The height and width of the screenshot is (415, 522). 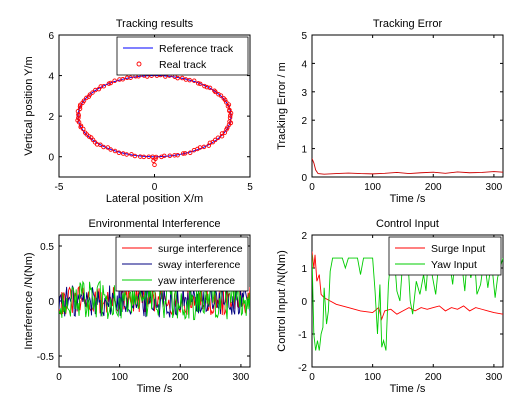 I want to click on legend: Surge Input Yaw Input, so click(x=445, y=256).